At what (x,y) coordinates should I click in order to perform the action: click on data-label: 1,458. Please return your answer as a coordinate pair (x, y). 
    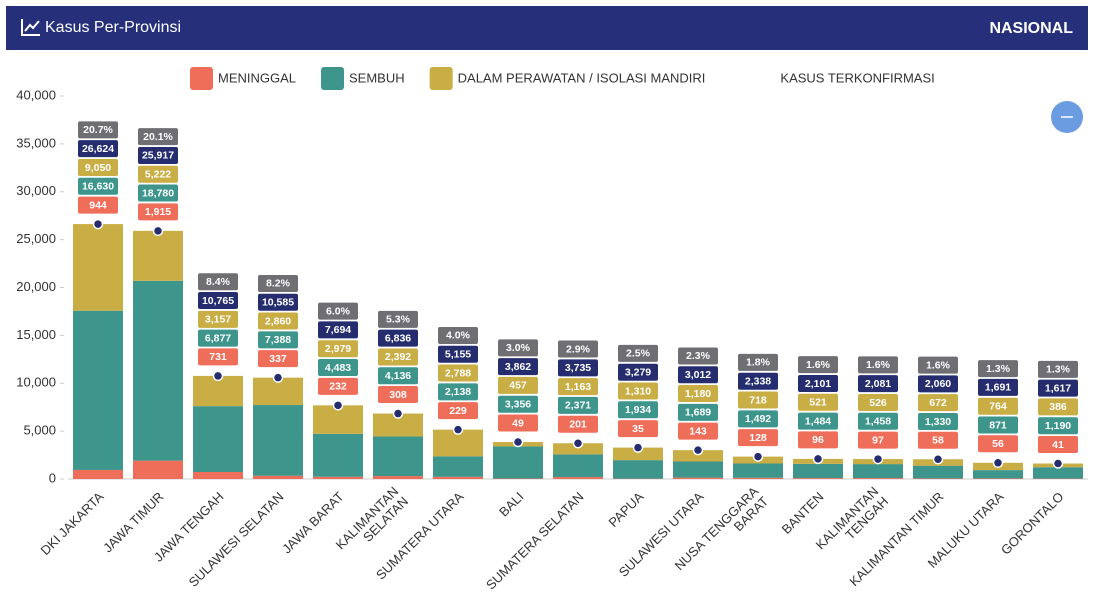
    Looking at the image, I should click on (878, 422).